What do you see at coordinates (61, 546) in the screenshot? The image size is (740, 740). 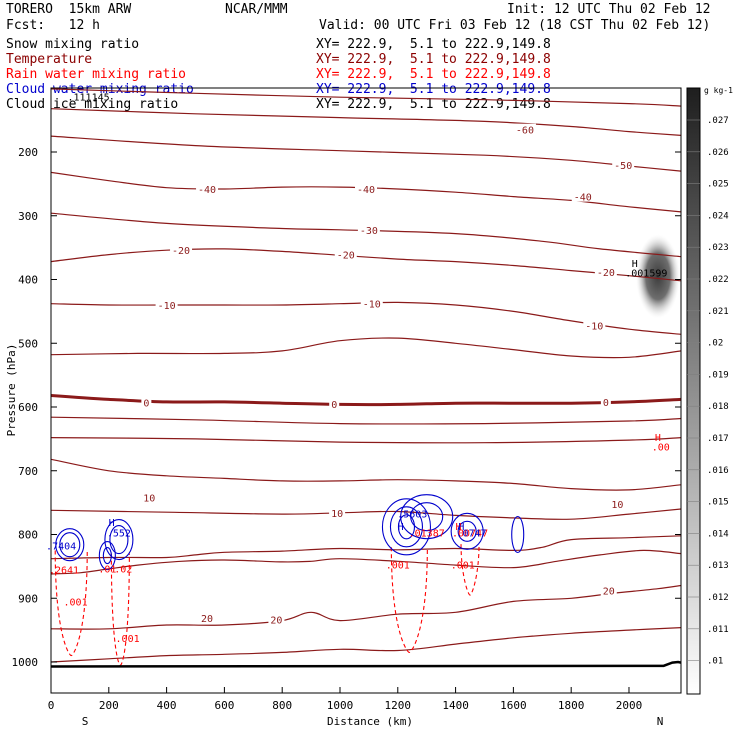 I see `cloud-water-label-0: .7404` at bounding box center [61, 546].